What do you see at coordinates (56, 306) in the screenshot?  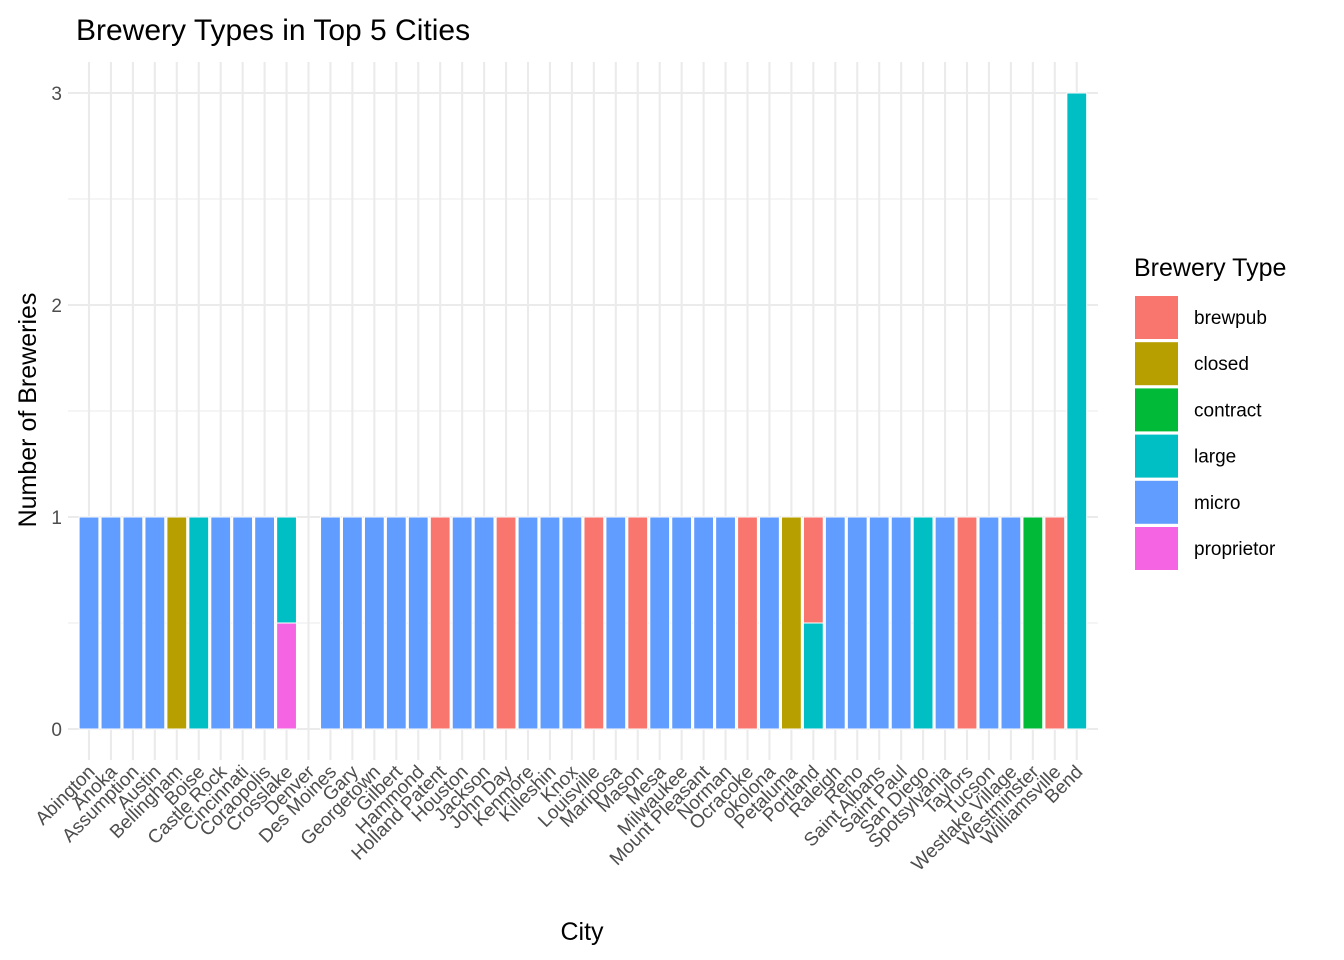 I see `y-tick-label: 2` at bounding box center [56, 306].